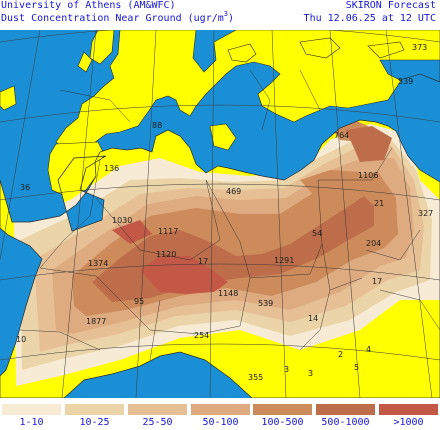  Describe the element at coordinates (225, 14) in the screenshot. I see `unit-exponent: 3` at that location.